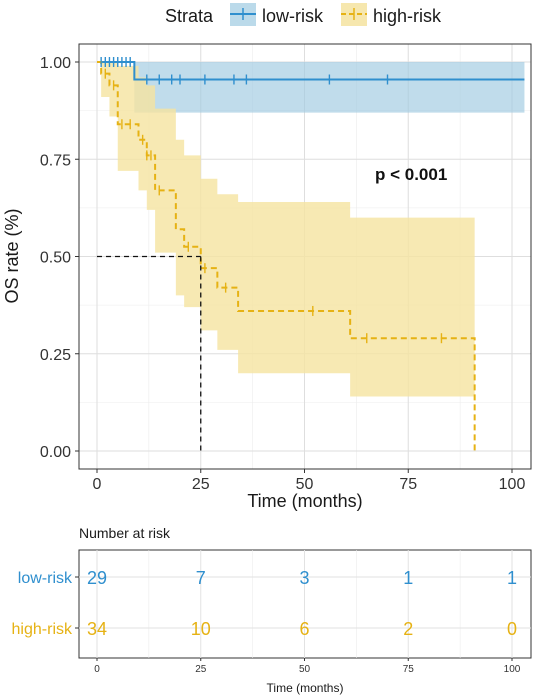  I want to click on risk-table-body: 0 25 50 75 100 low-risk 29 7 3 1 1 high-risk 34 10 6 2 0, so click(266, 621).